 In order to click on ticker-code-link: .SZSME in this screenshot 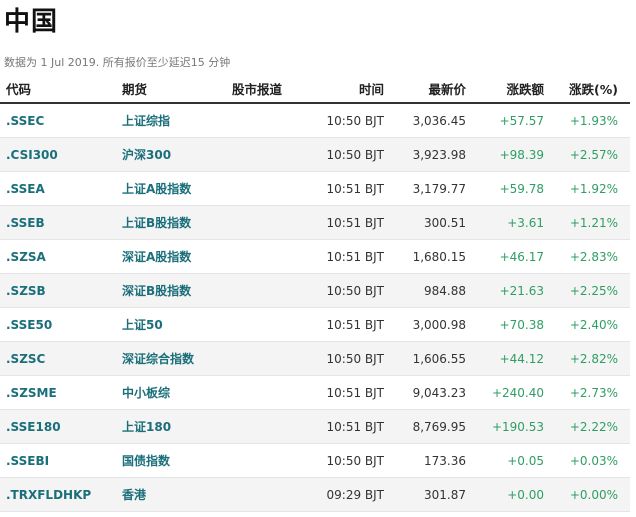, I will do `click(31, 392)`.